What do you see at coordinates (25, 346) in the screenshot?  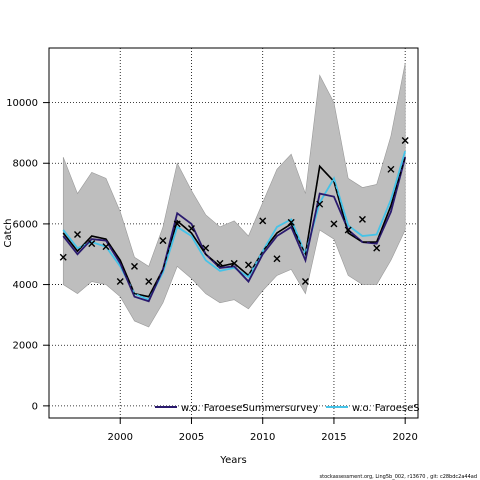 I see `y-tick-label-2000: 2000` at bounding box center [25, 346].